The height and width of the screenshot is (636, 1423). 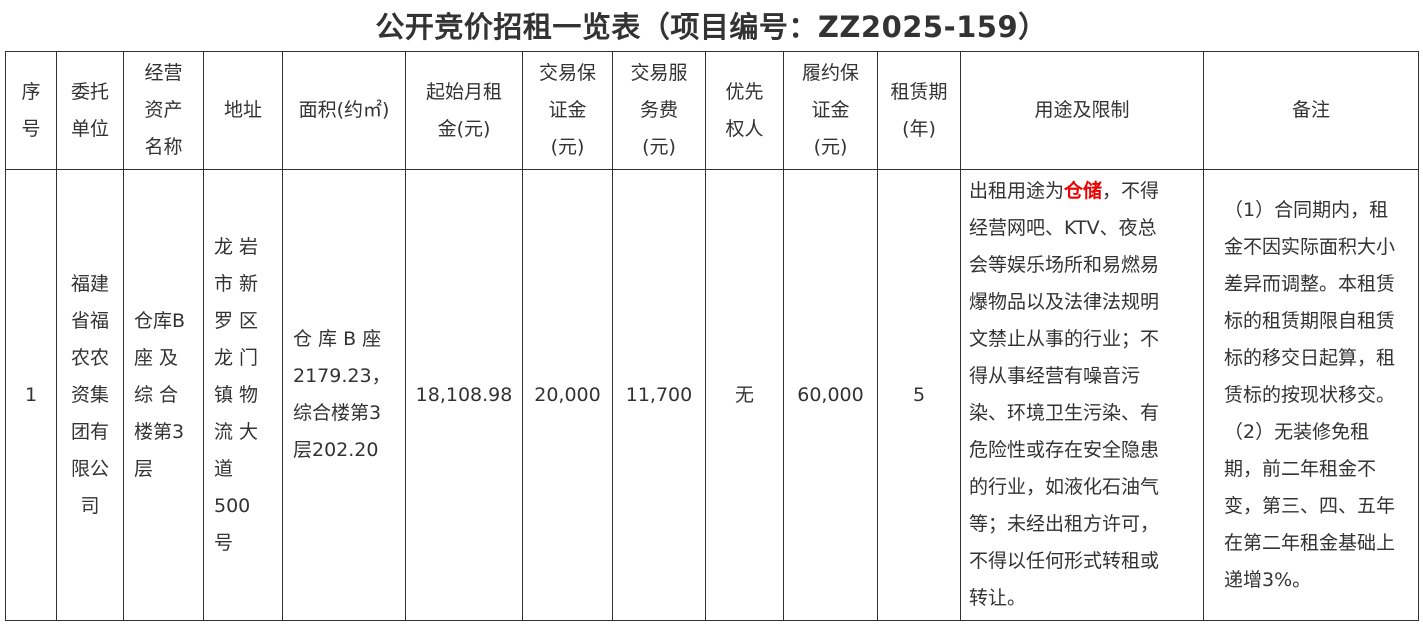 What do you see at coordinates (919, 110) in the screenshot?
I see `header-lease-term: 租赁期 (年)` at bounding box center [919, 110].